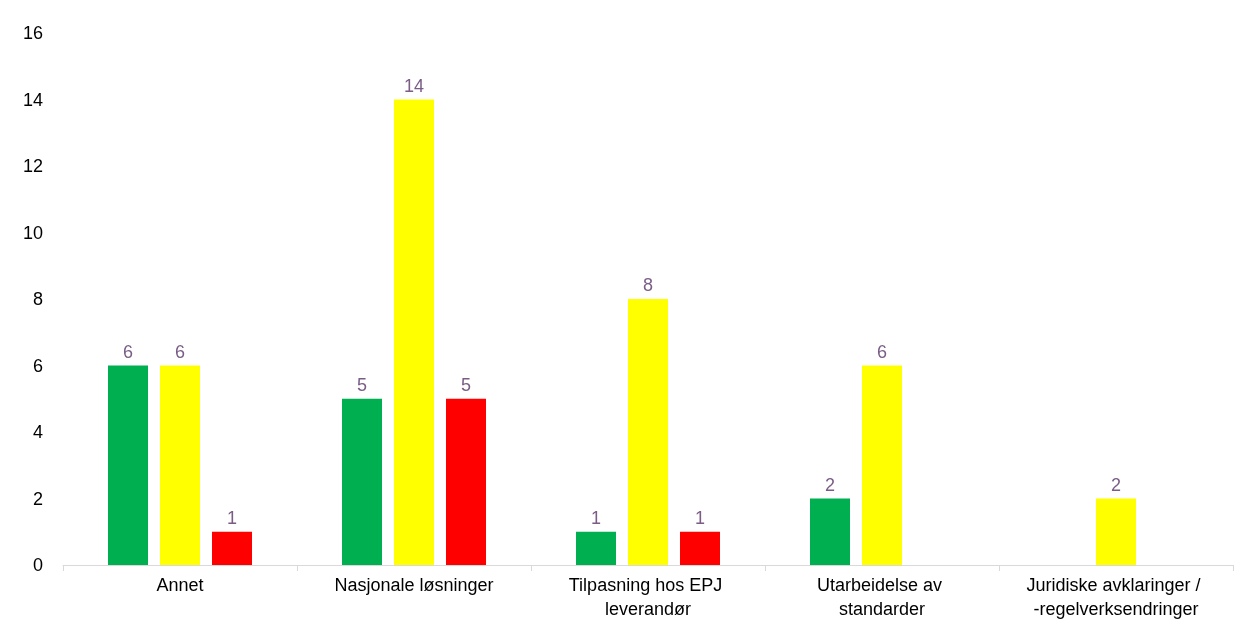 The image size is (1249, 641). What do you see at coordinates (37, 565) in the screenshot?
I see `y-tick-label: 0` at bounding box center [37, 565].